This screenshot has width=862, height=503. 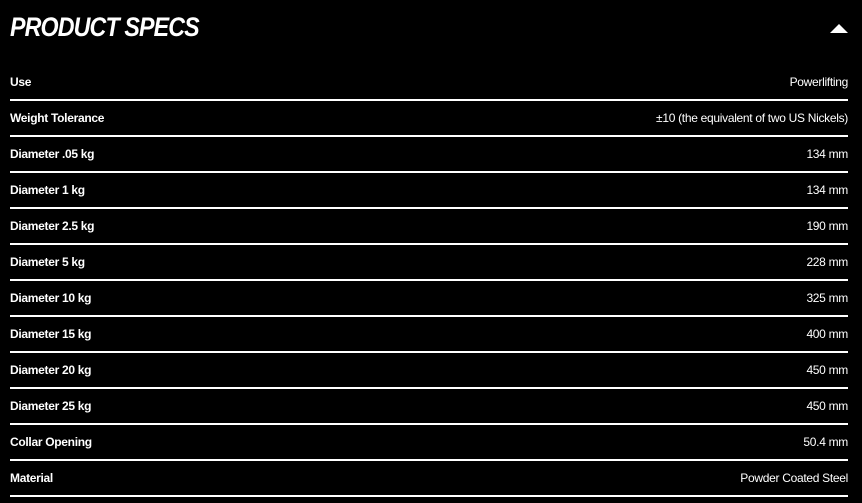 What do you see at coordinates (21, 82) in the screenshot?
I see `spec-label: Use` at bounding box center [21, 82].